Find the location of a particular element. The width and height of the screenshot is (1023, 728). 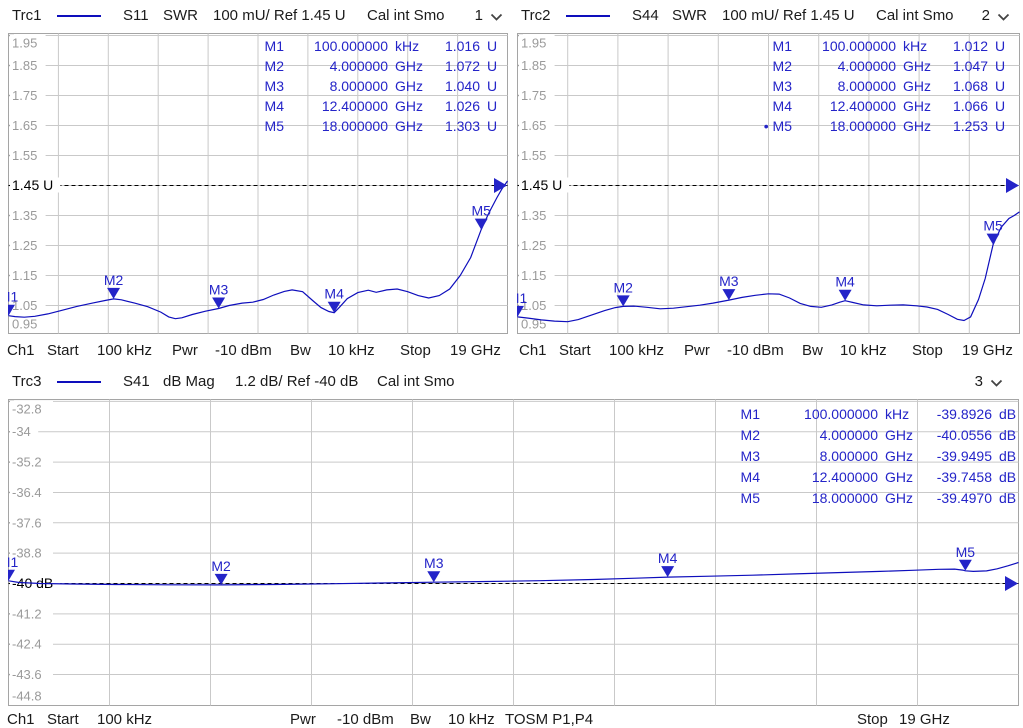

channel-number-2: 2 is located at coordinates (985, 15).